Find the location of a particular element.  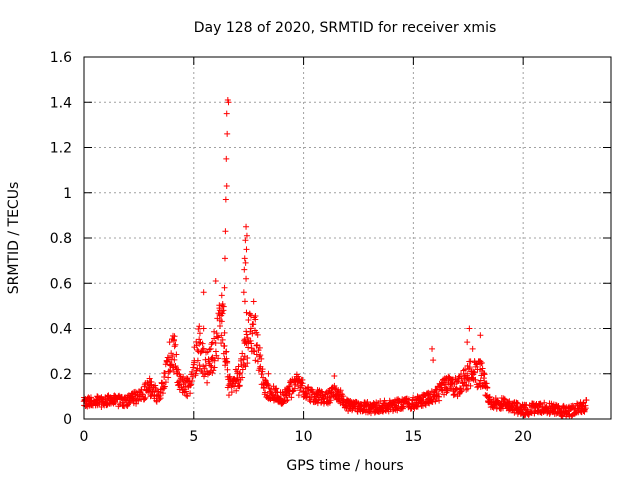

y-axis-title: SRMTID / TECUs is located at coordinates (14, 238).